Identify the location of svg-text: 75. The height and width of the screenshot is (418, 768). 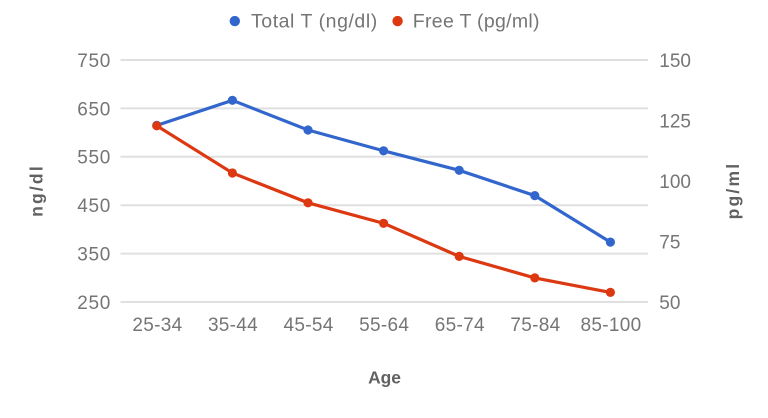
(669, 242).